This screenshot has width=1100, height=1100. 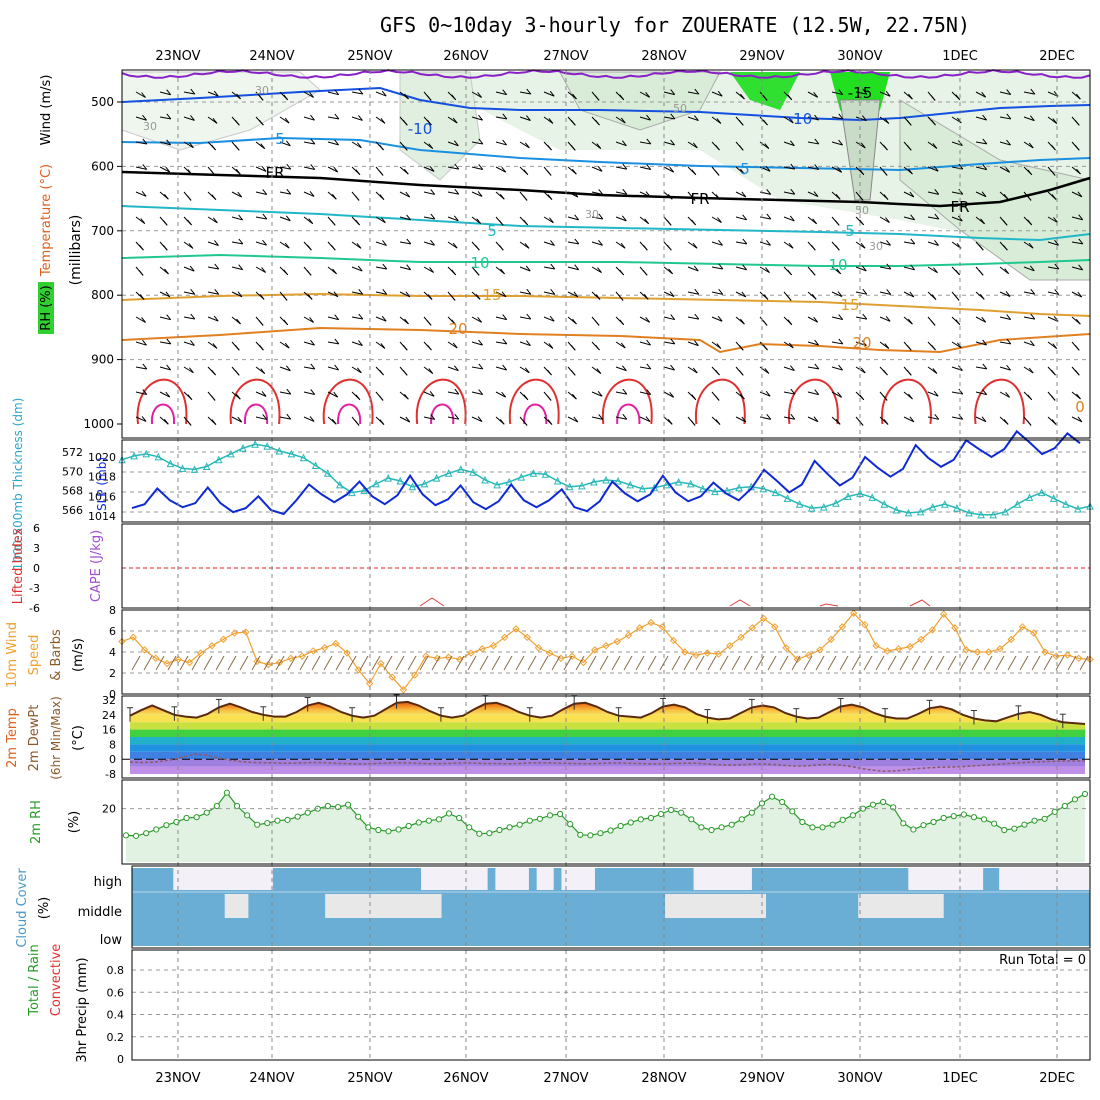 I want to click on contour-label: 30, so click(x=876, y=246).